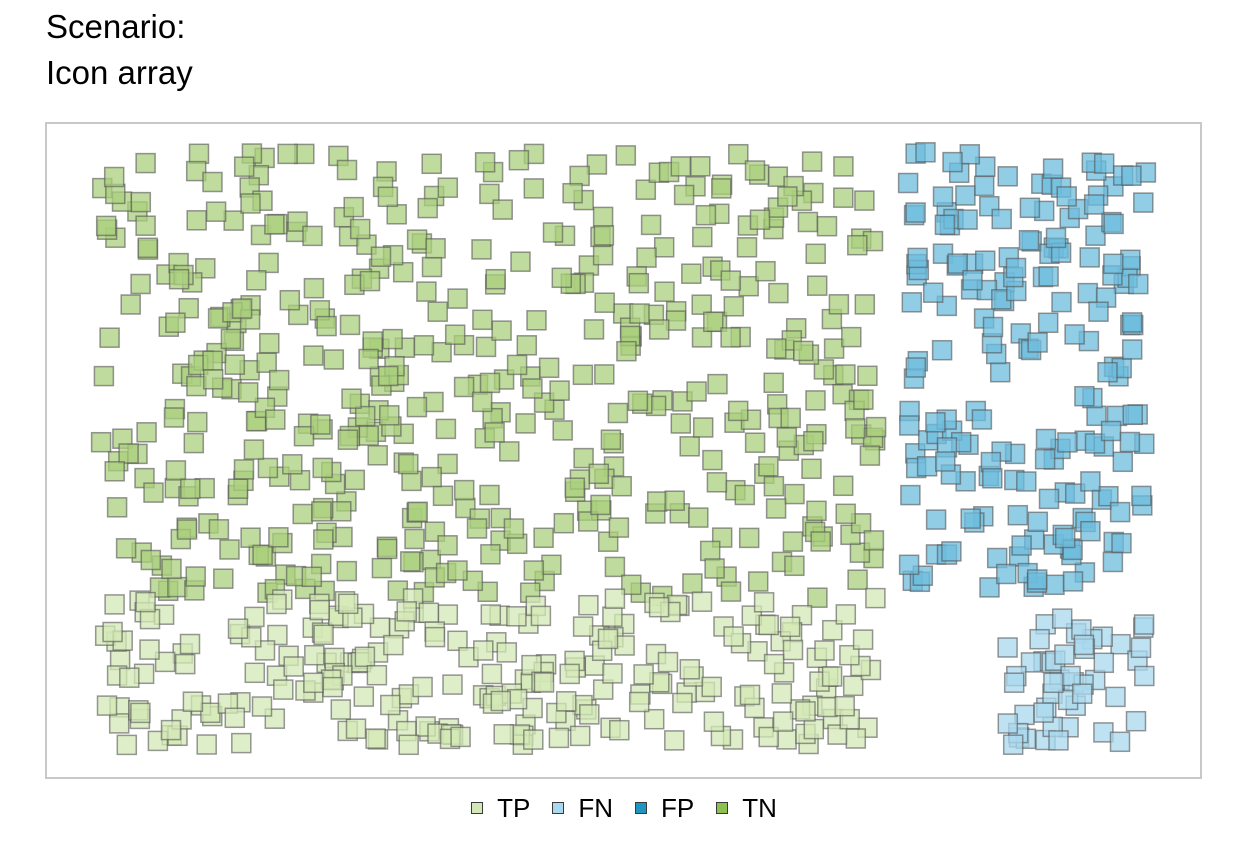 The width and height of the screenshot is (1248, 864). I want to click on legend-item-fp: FP, so click(664, 808).